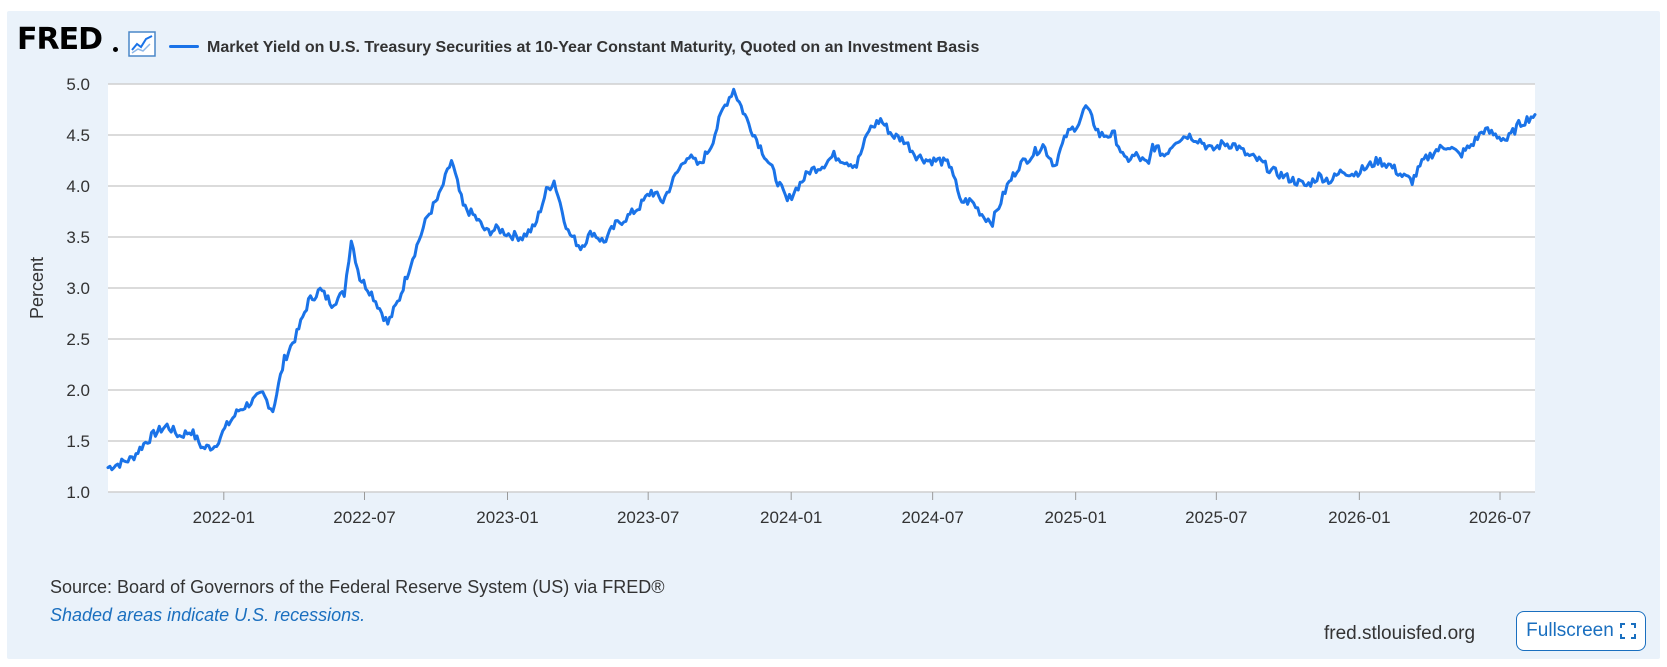  What do you see at coordinates (78, 492) in the screenshot?
I see `y-tick-label: 1.0` at bounding box center [78, 492].